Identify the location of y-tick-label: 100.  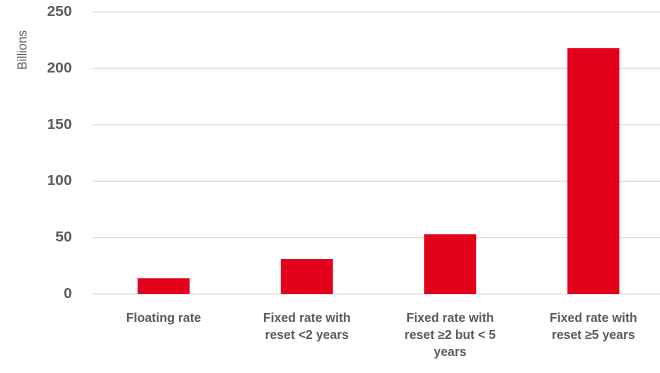
(59, 180).